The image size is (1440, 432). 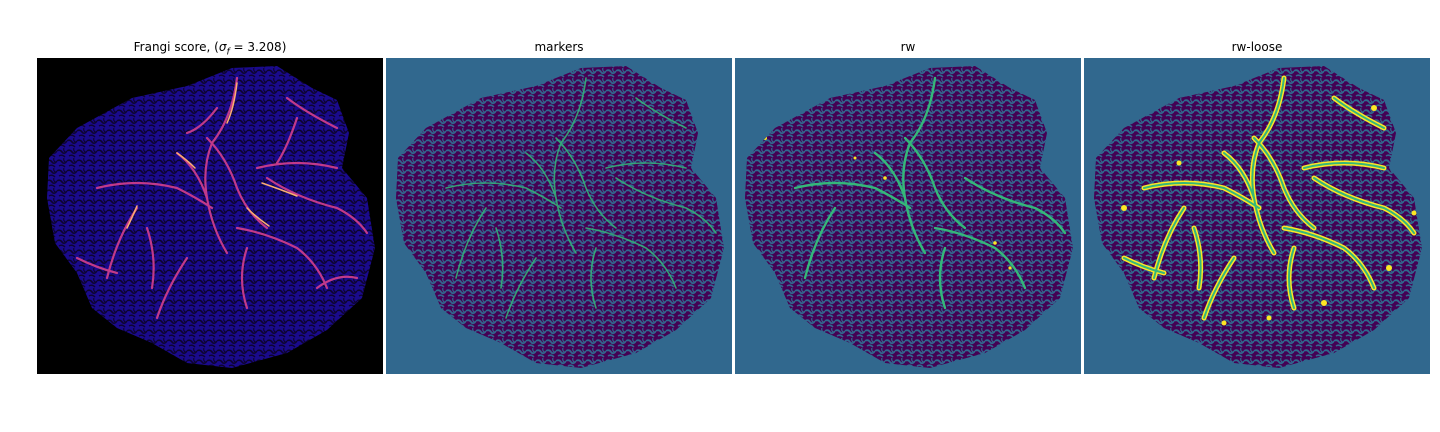 What do you see at coordinates (908, 47) in the screenshot?
I see `rw-title: rw` at bounding box center [908, 47].